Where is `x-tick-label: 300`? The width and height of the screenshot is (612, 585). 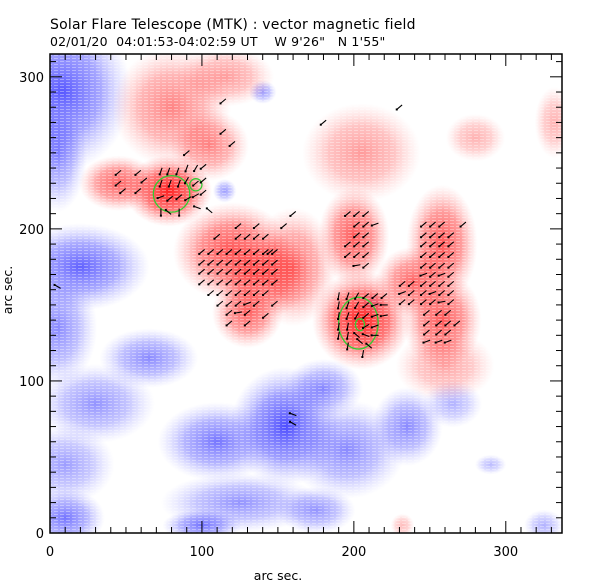 x-tick-label: 300 is located at coordinates (505, 552).